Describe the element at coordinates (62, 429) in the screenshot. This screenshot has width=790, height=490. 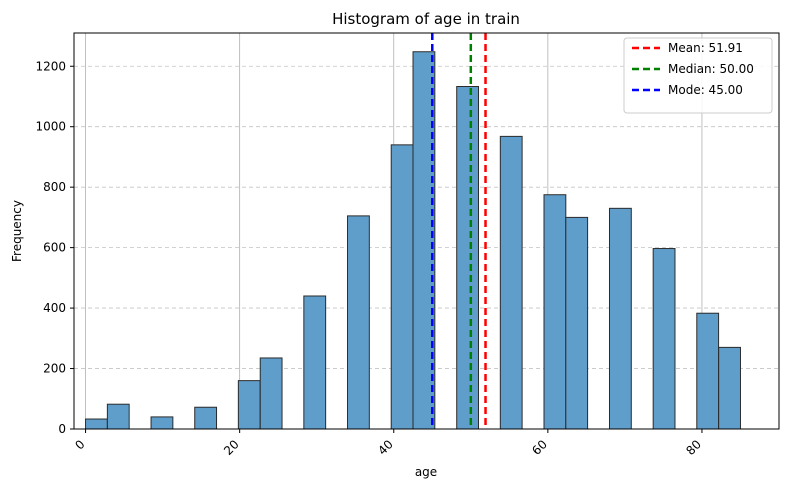
I see `y-tick-label: 0` at that location.